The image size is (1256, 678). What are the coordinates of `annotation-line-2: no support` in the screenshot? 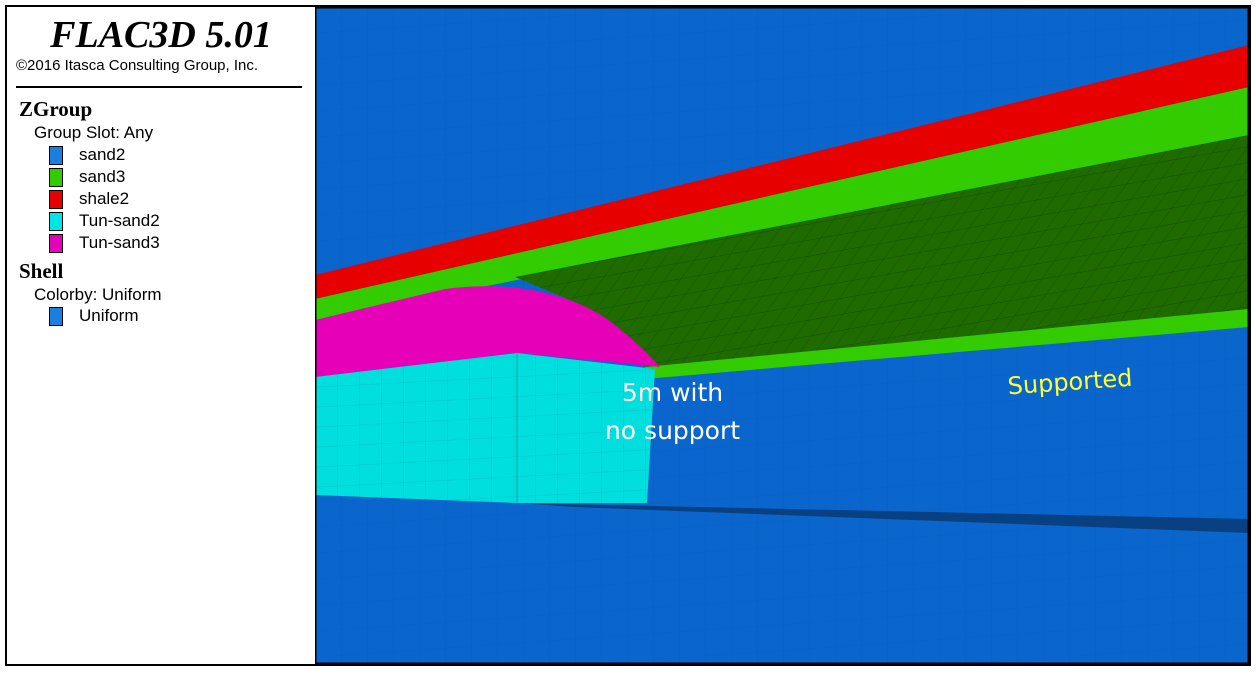 It's located at (672, 430).